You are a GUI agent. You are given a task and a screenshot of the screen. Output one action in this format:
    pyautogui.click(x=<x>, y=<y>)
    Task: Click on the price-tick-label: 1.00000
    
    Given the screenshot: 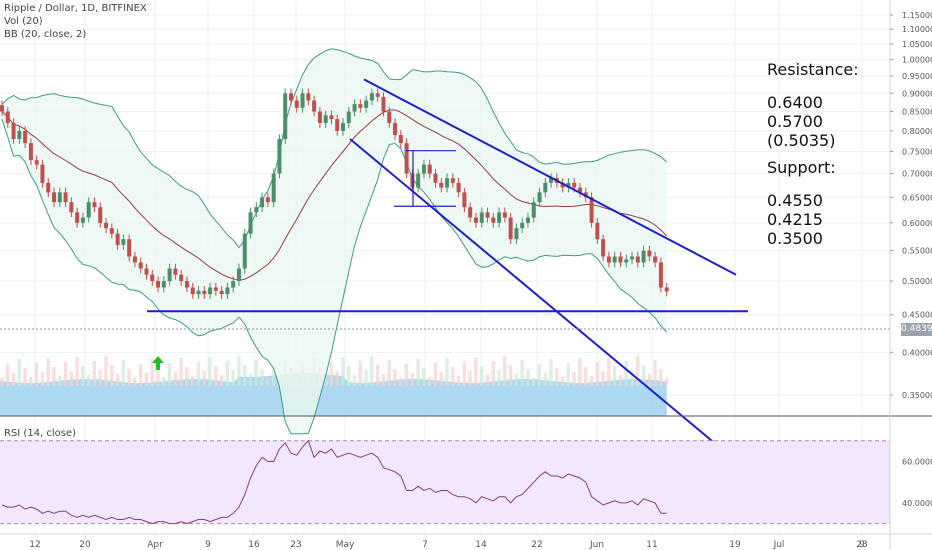 What is the action you would take?
    pyautogui.click(x=917, y=60)
    